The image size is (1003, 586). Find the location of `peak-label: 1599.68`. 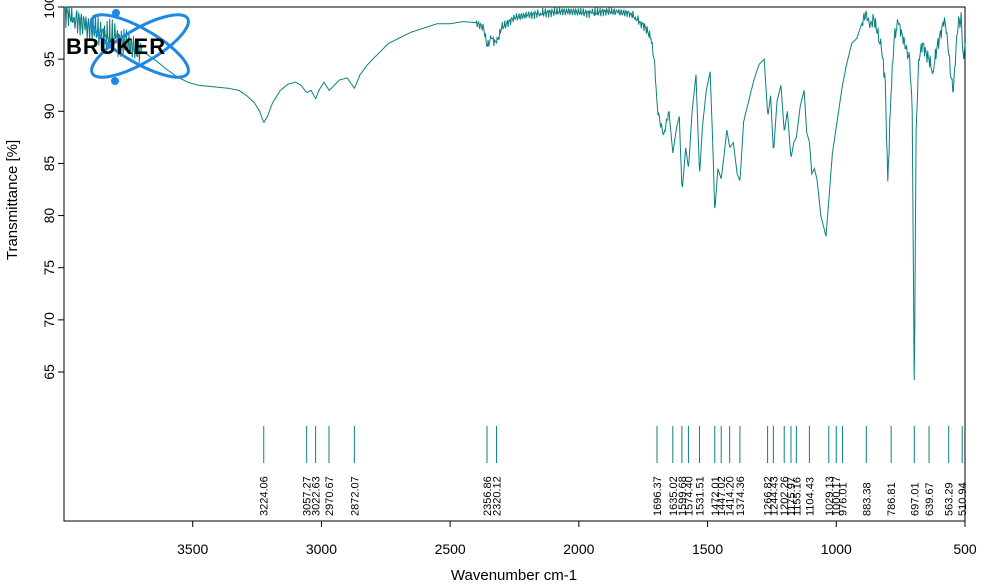

peak-label: 1599.68 is located at coordinates (683, 496).